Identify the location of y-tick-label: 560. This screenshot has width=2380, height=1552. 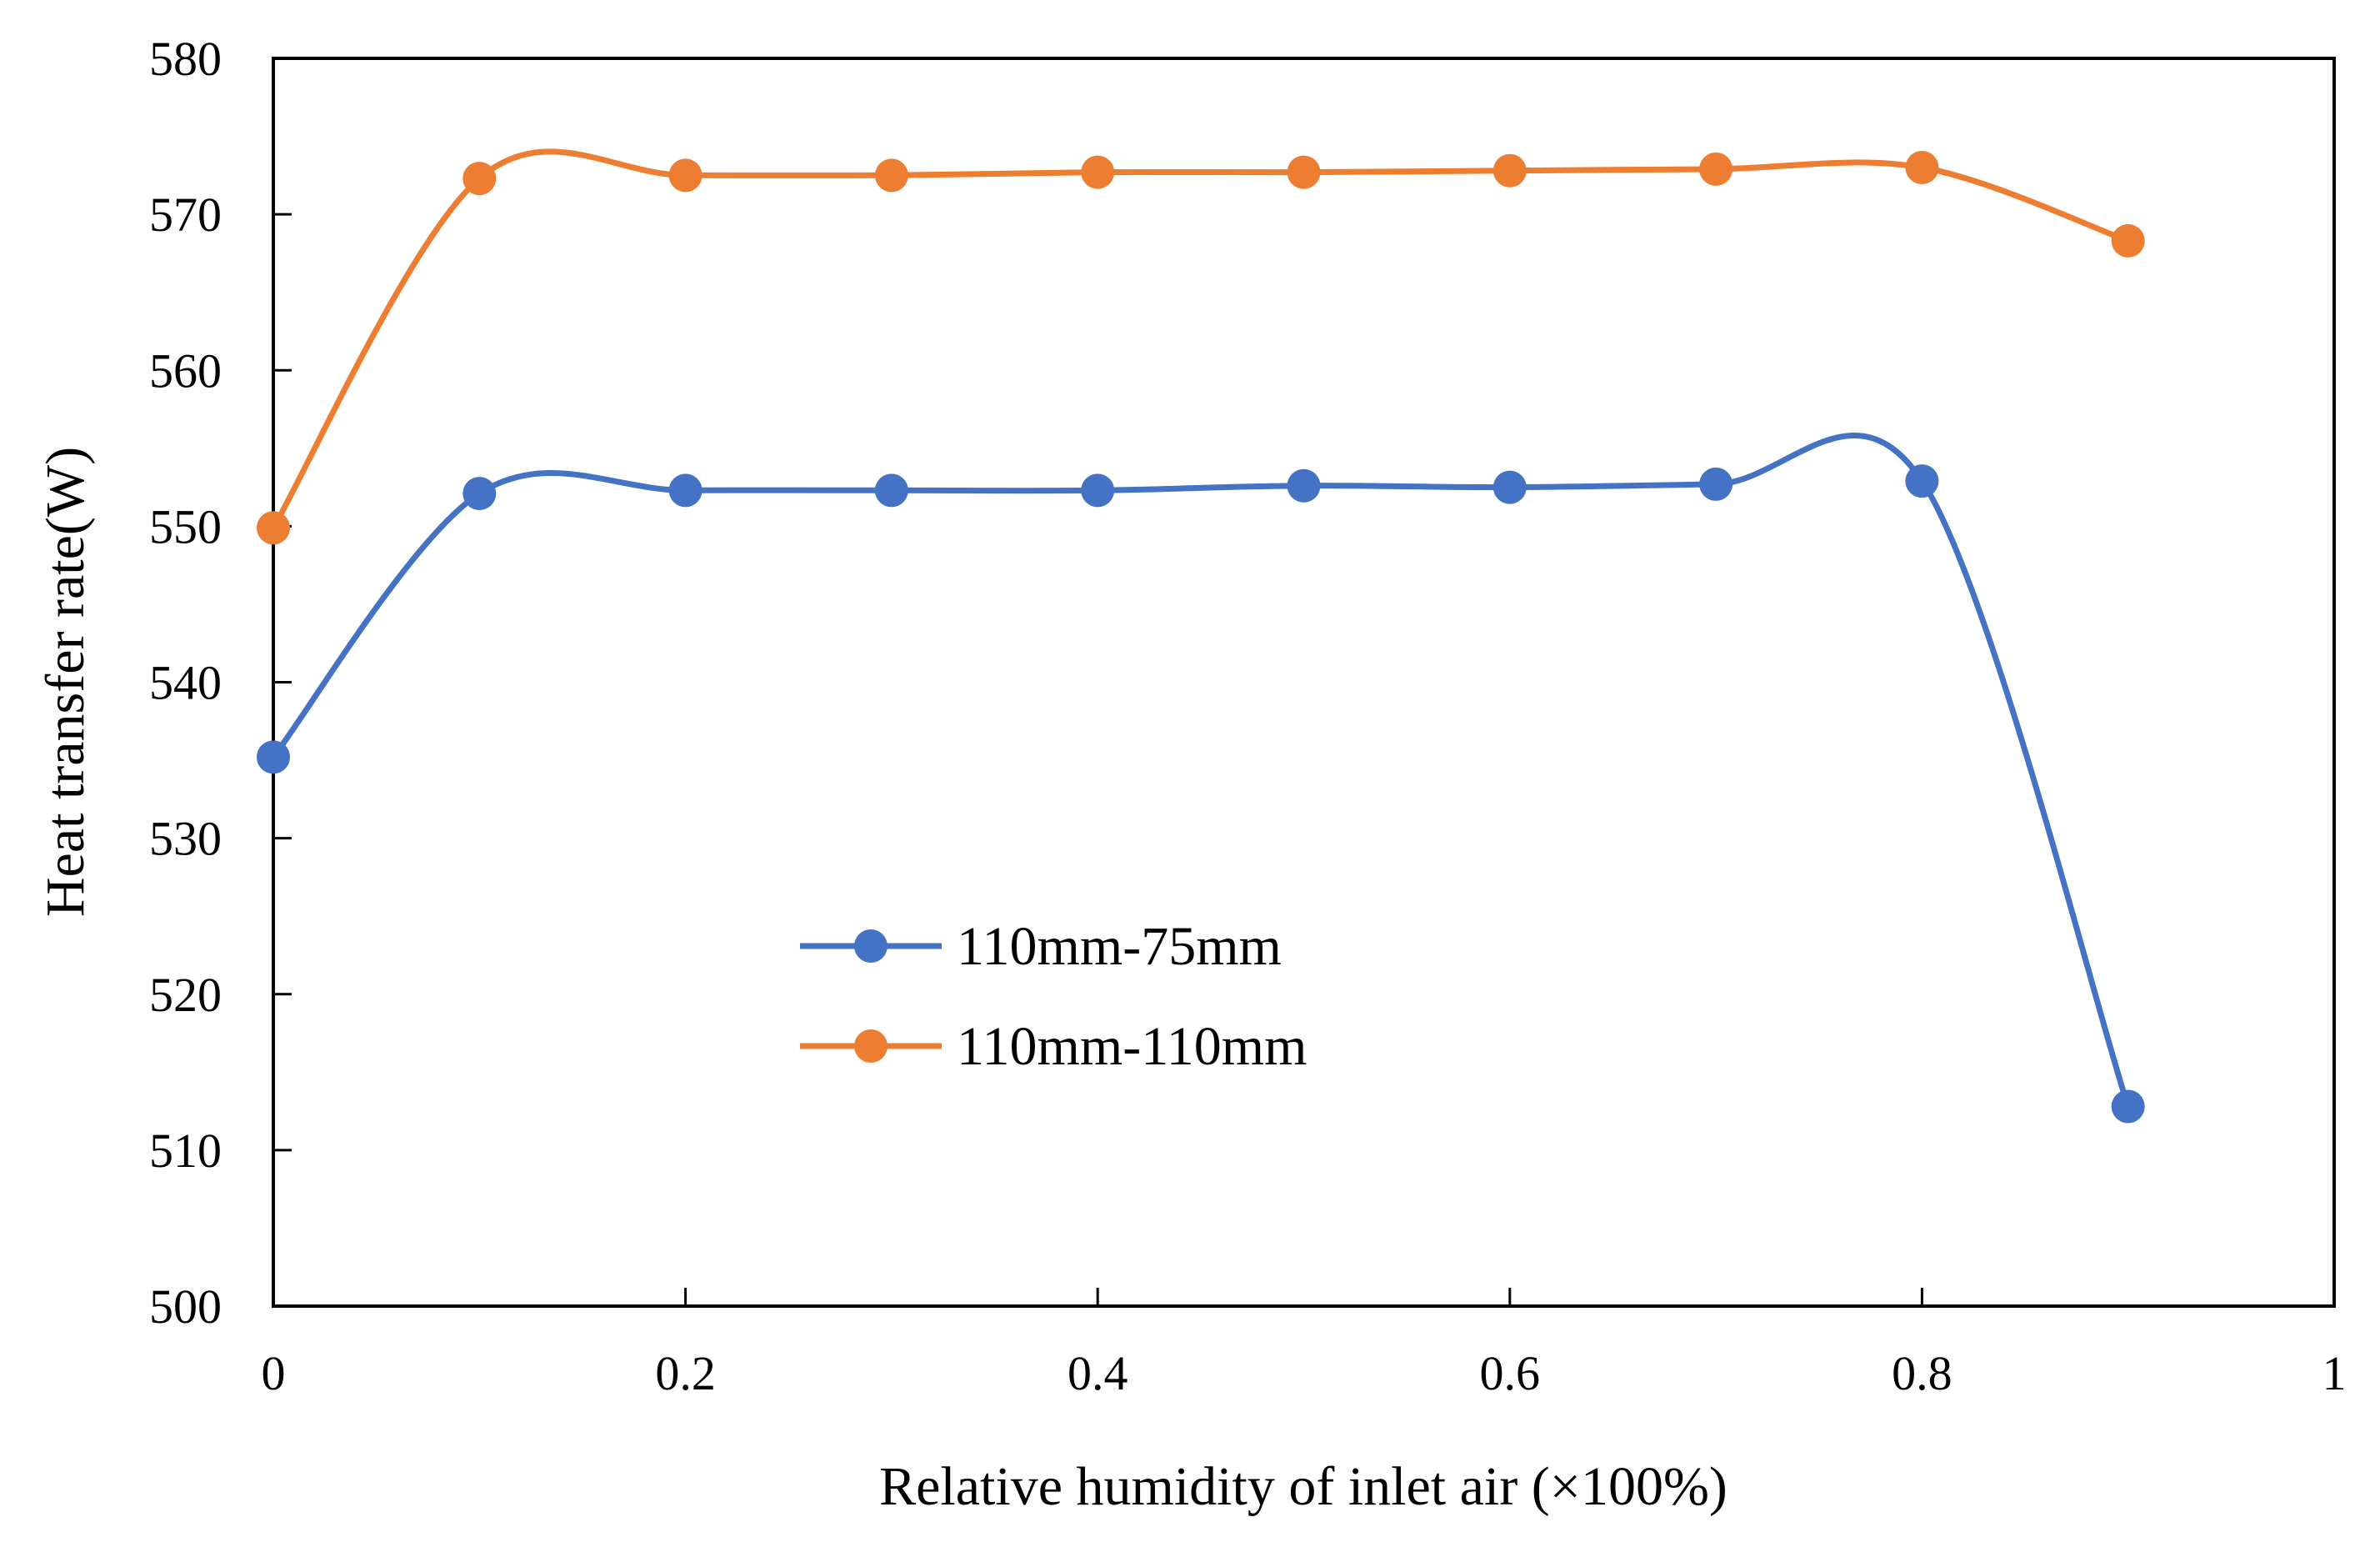
(185, 370).